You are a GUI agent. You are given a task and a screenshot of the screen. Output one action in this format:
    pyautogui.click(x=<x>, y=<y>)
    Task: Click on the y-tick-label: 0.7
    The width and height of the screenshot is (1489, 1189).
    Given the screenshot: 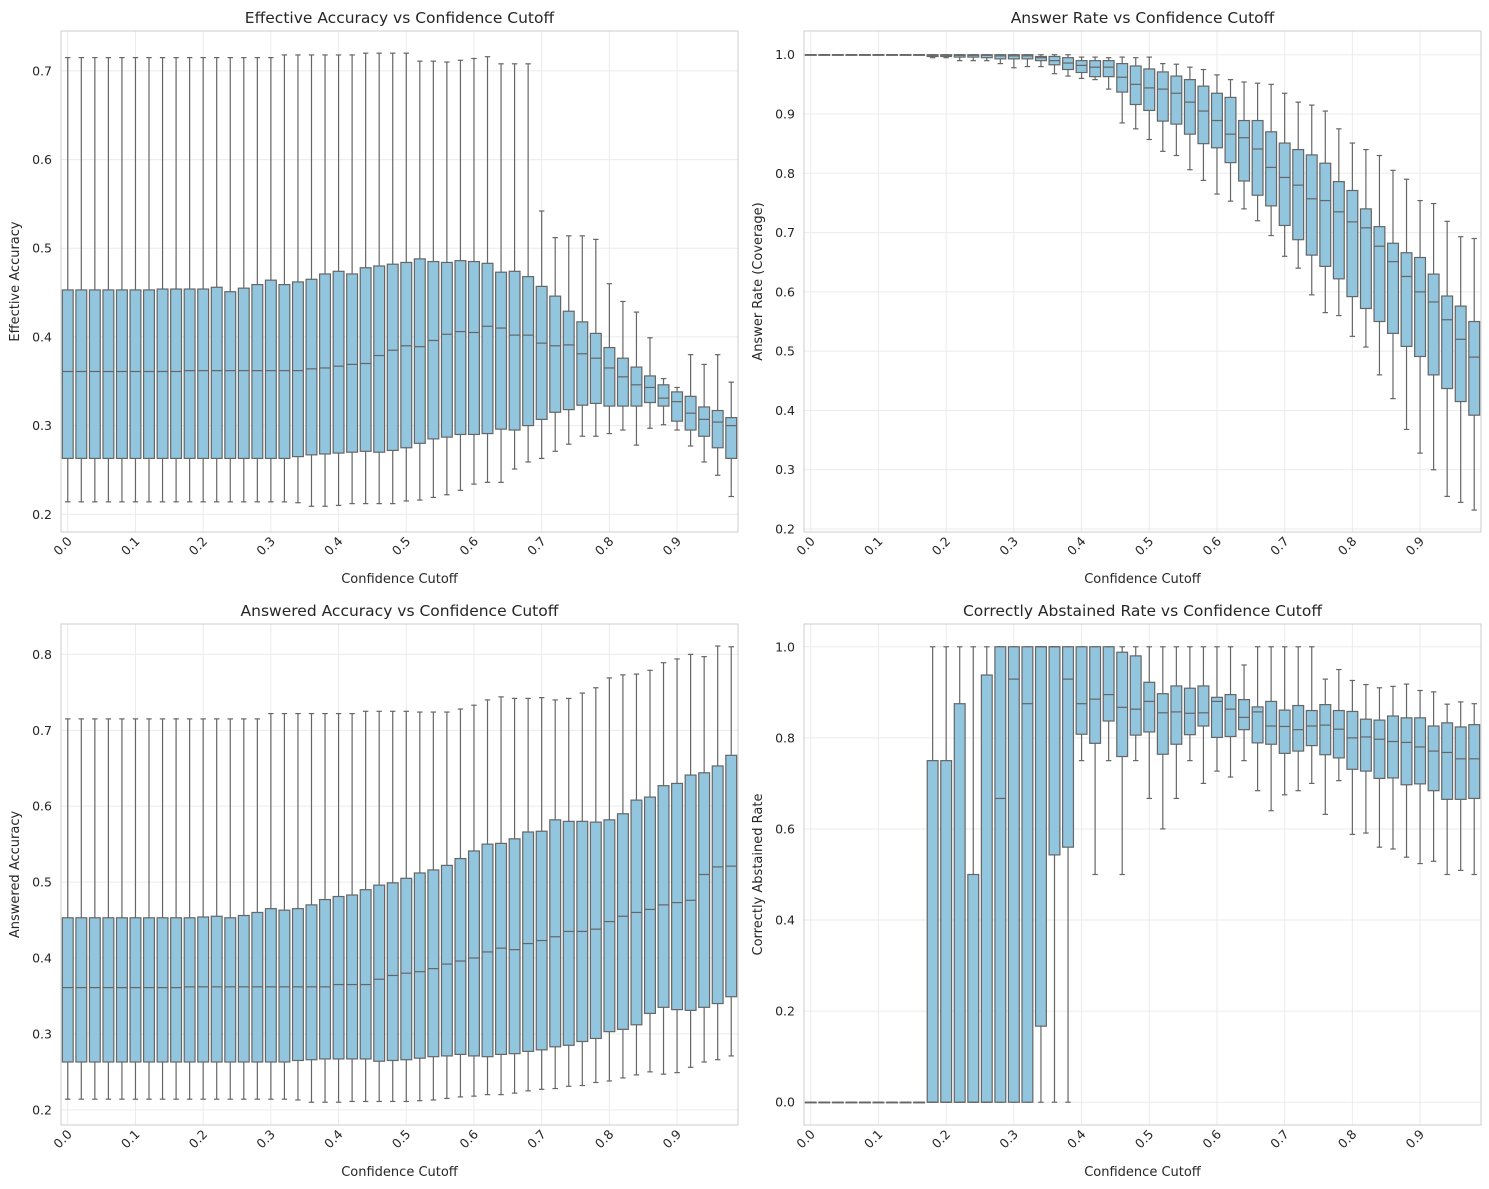 What is the action you would take?
    pyautogui.click(x=785, y=232)
    